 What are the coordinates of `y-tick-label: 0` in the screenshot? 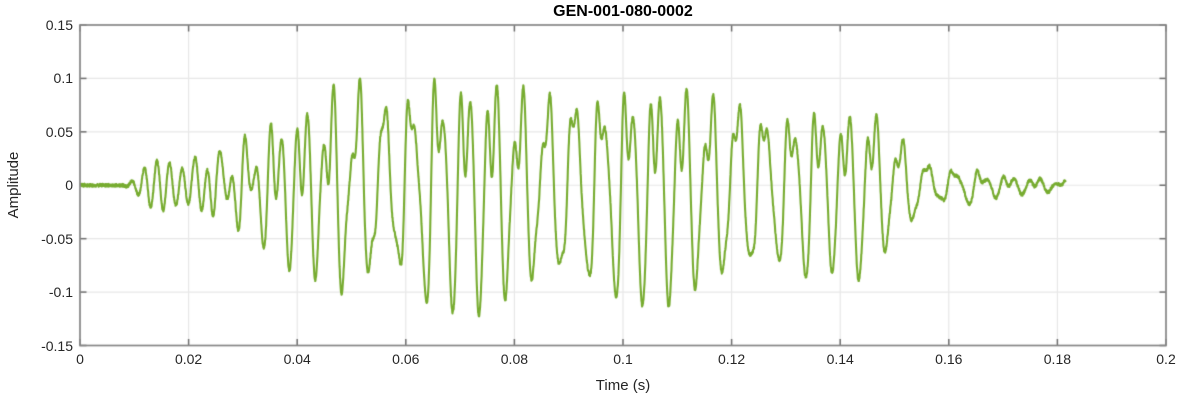 It's located at (69, 185).